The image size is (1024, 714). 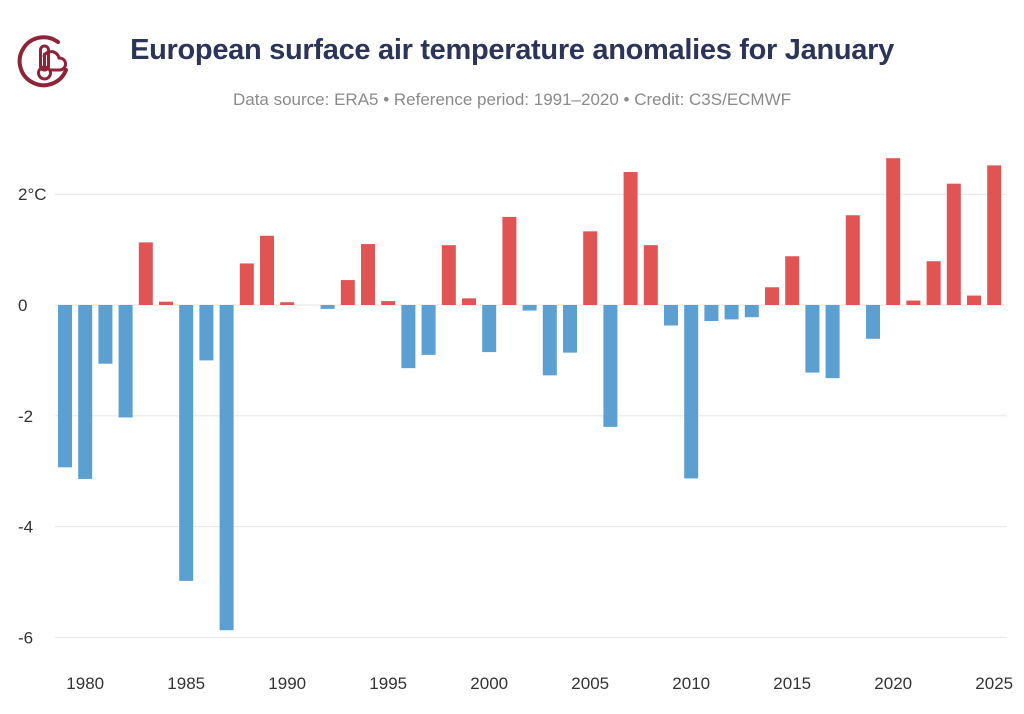 I want to click on x-tick-label: 1985, so click(x=186, y=683).